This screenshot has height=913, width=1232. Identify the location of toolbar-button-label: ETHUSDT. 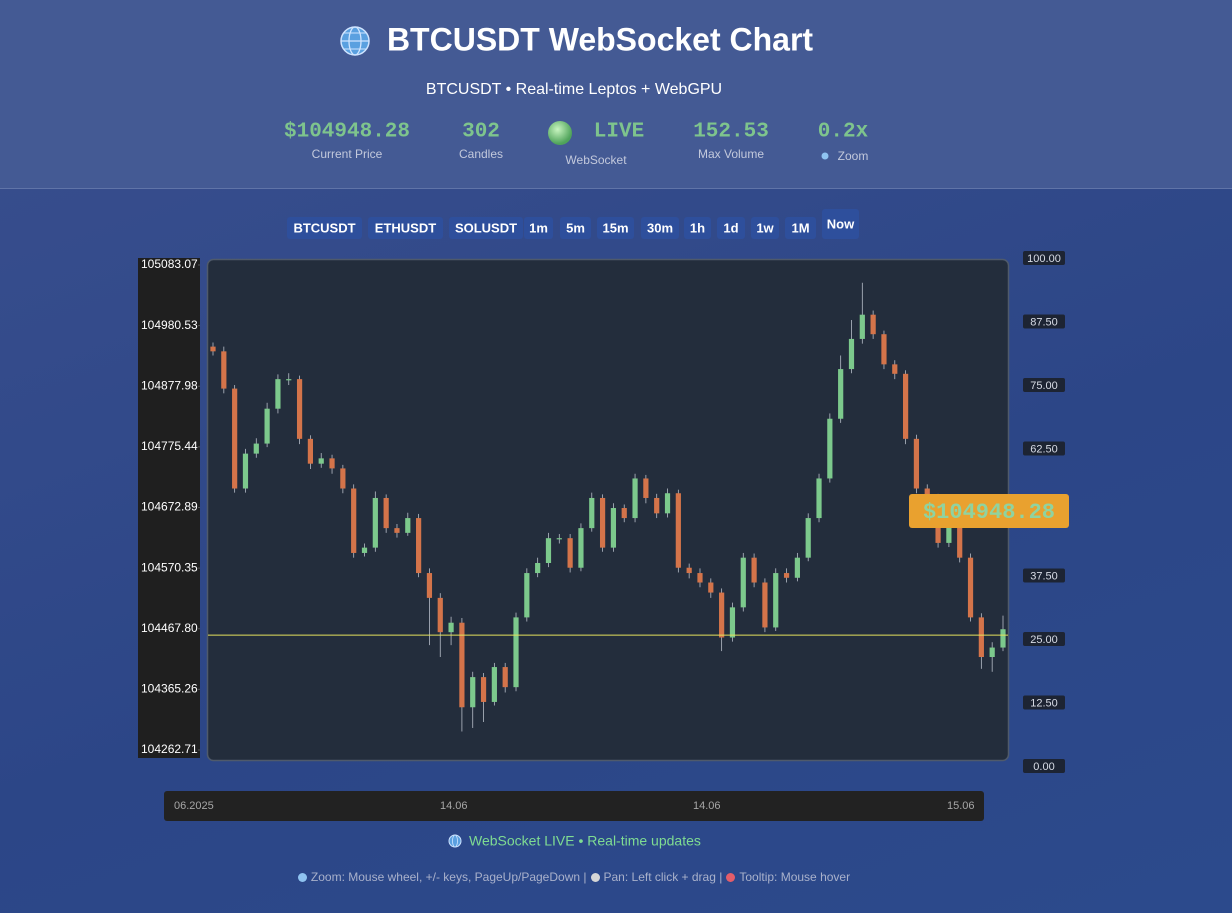
(405, 227).